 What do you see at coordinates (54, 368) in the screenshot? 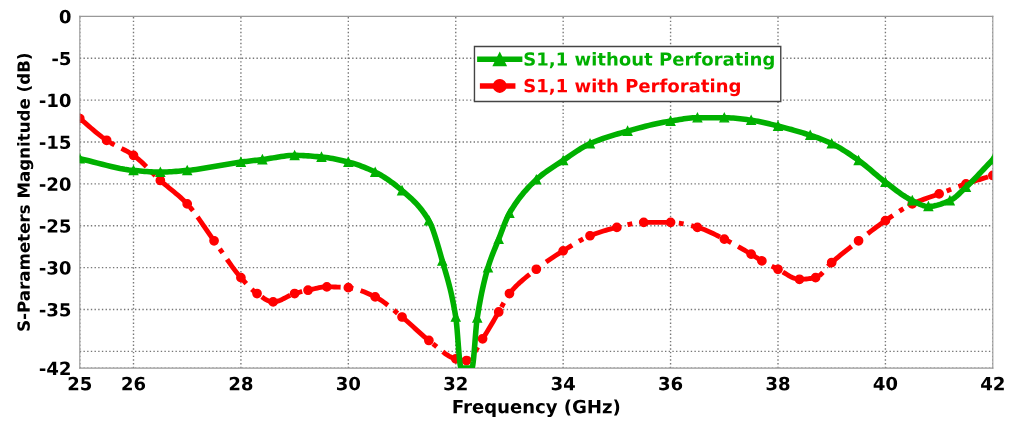
I see `y-tick-label: -42` at bounding box center [54, 368].